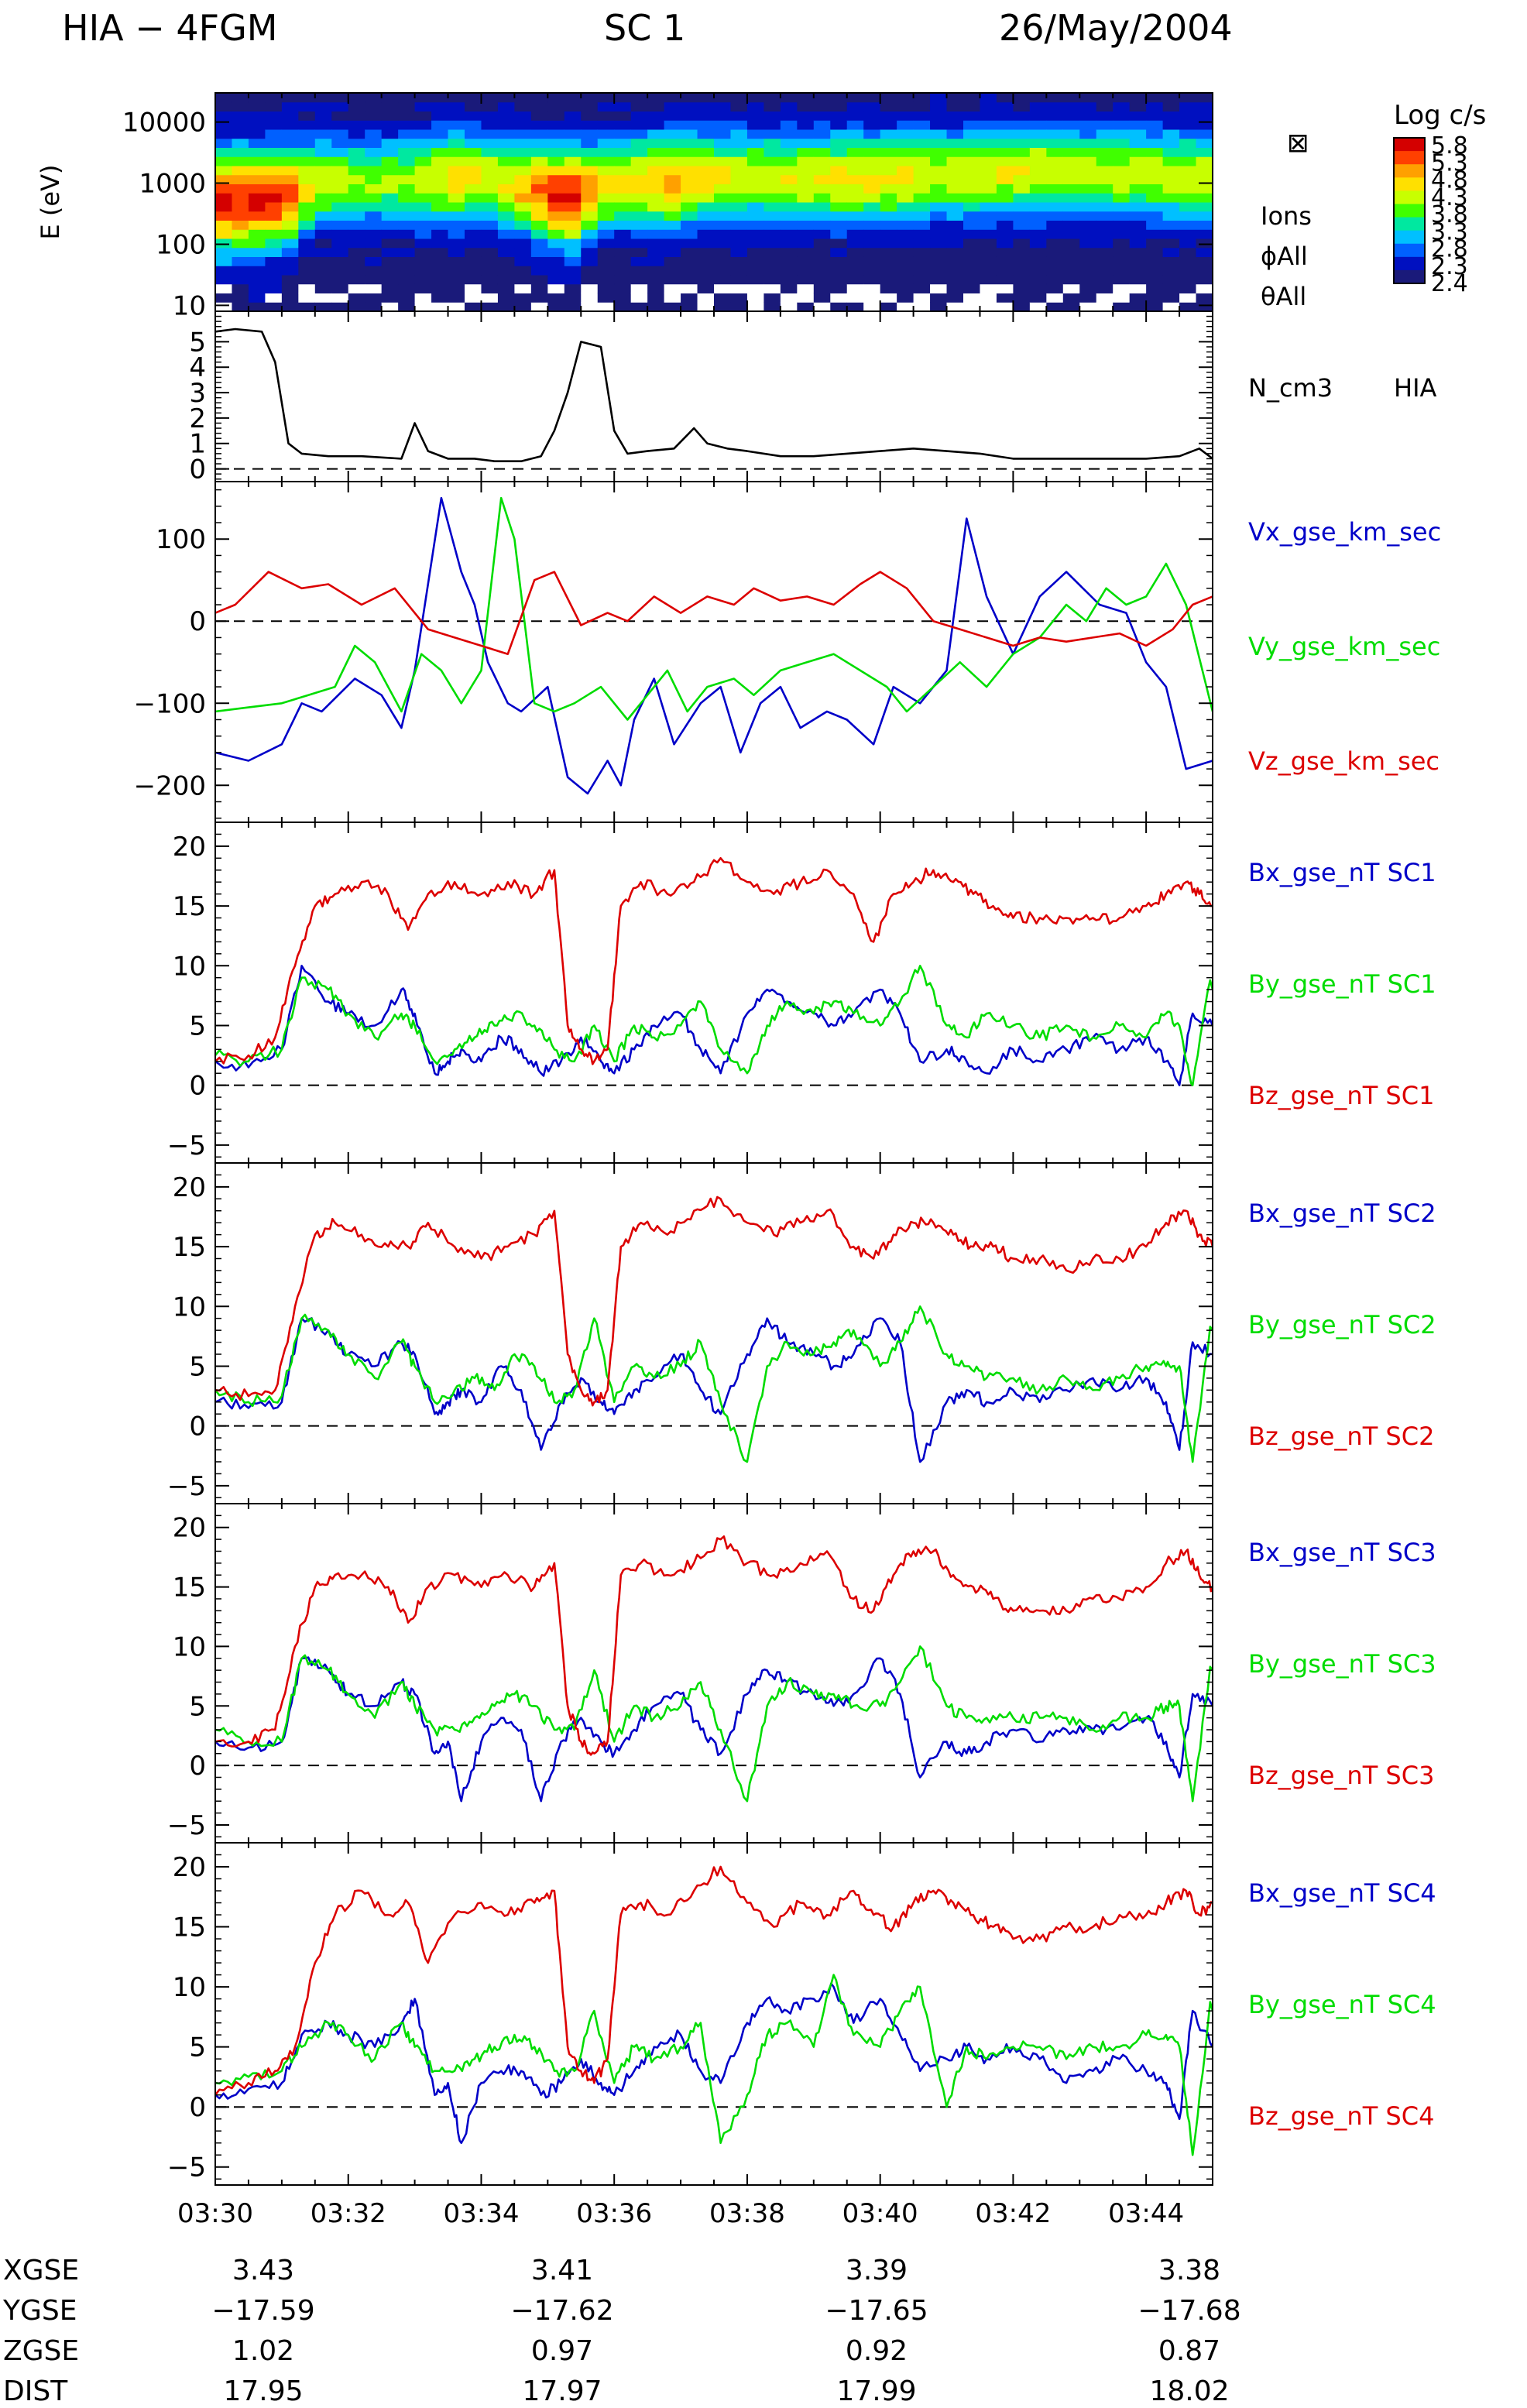 The height and width of the screenshot is (2408, 1527). Describe the element at coordinates (1449, 283) in the screenshot. I see `colorbar-tick-label: 2.4` at that location.